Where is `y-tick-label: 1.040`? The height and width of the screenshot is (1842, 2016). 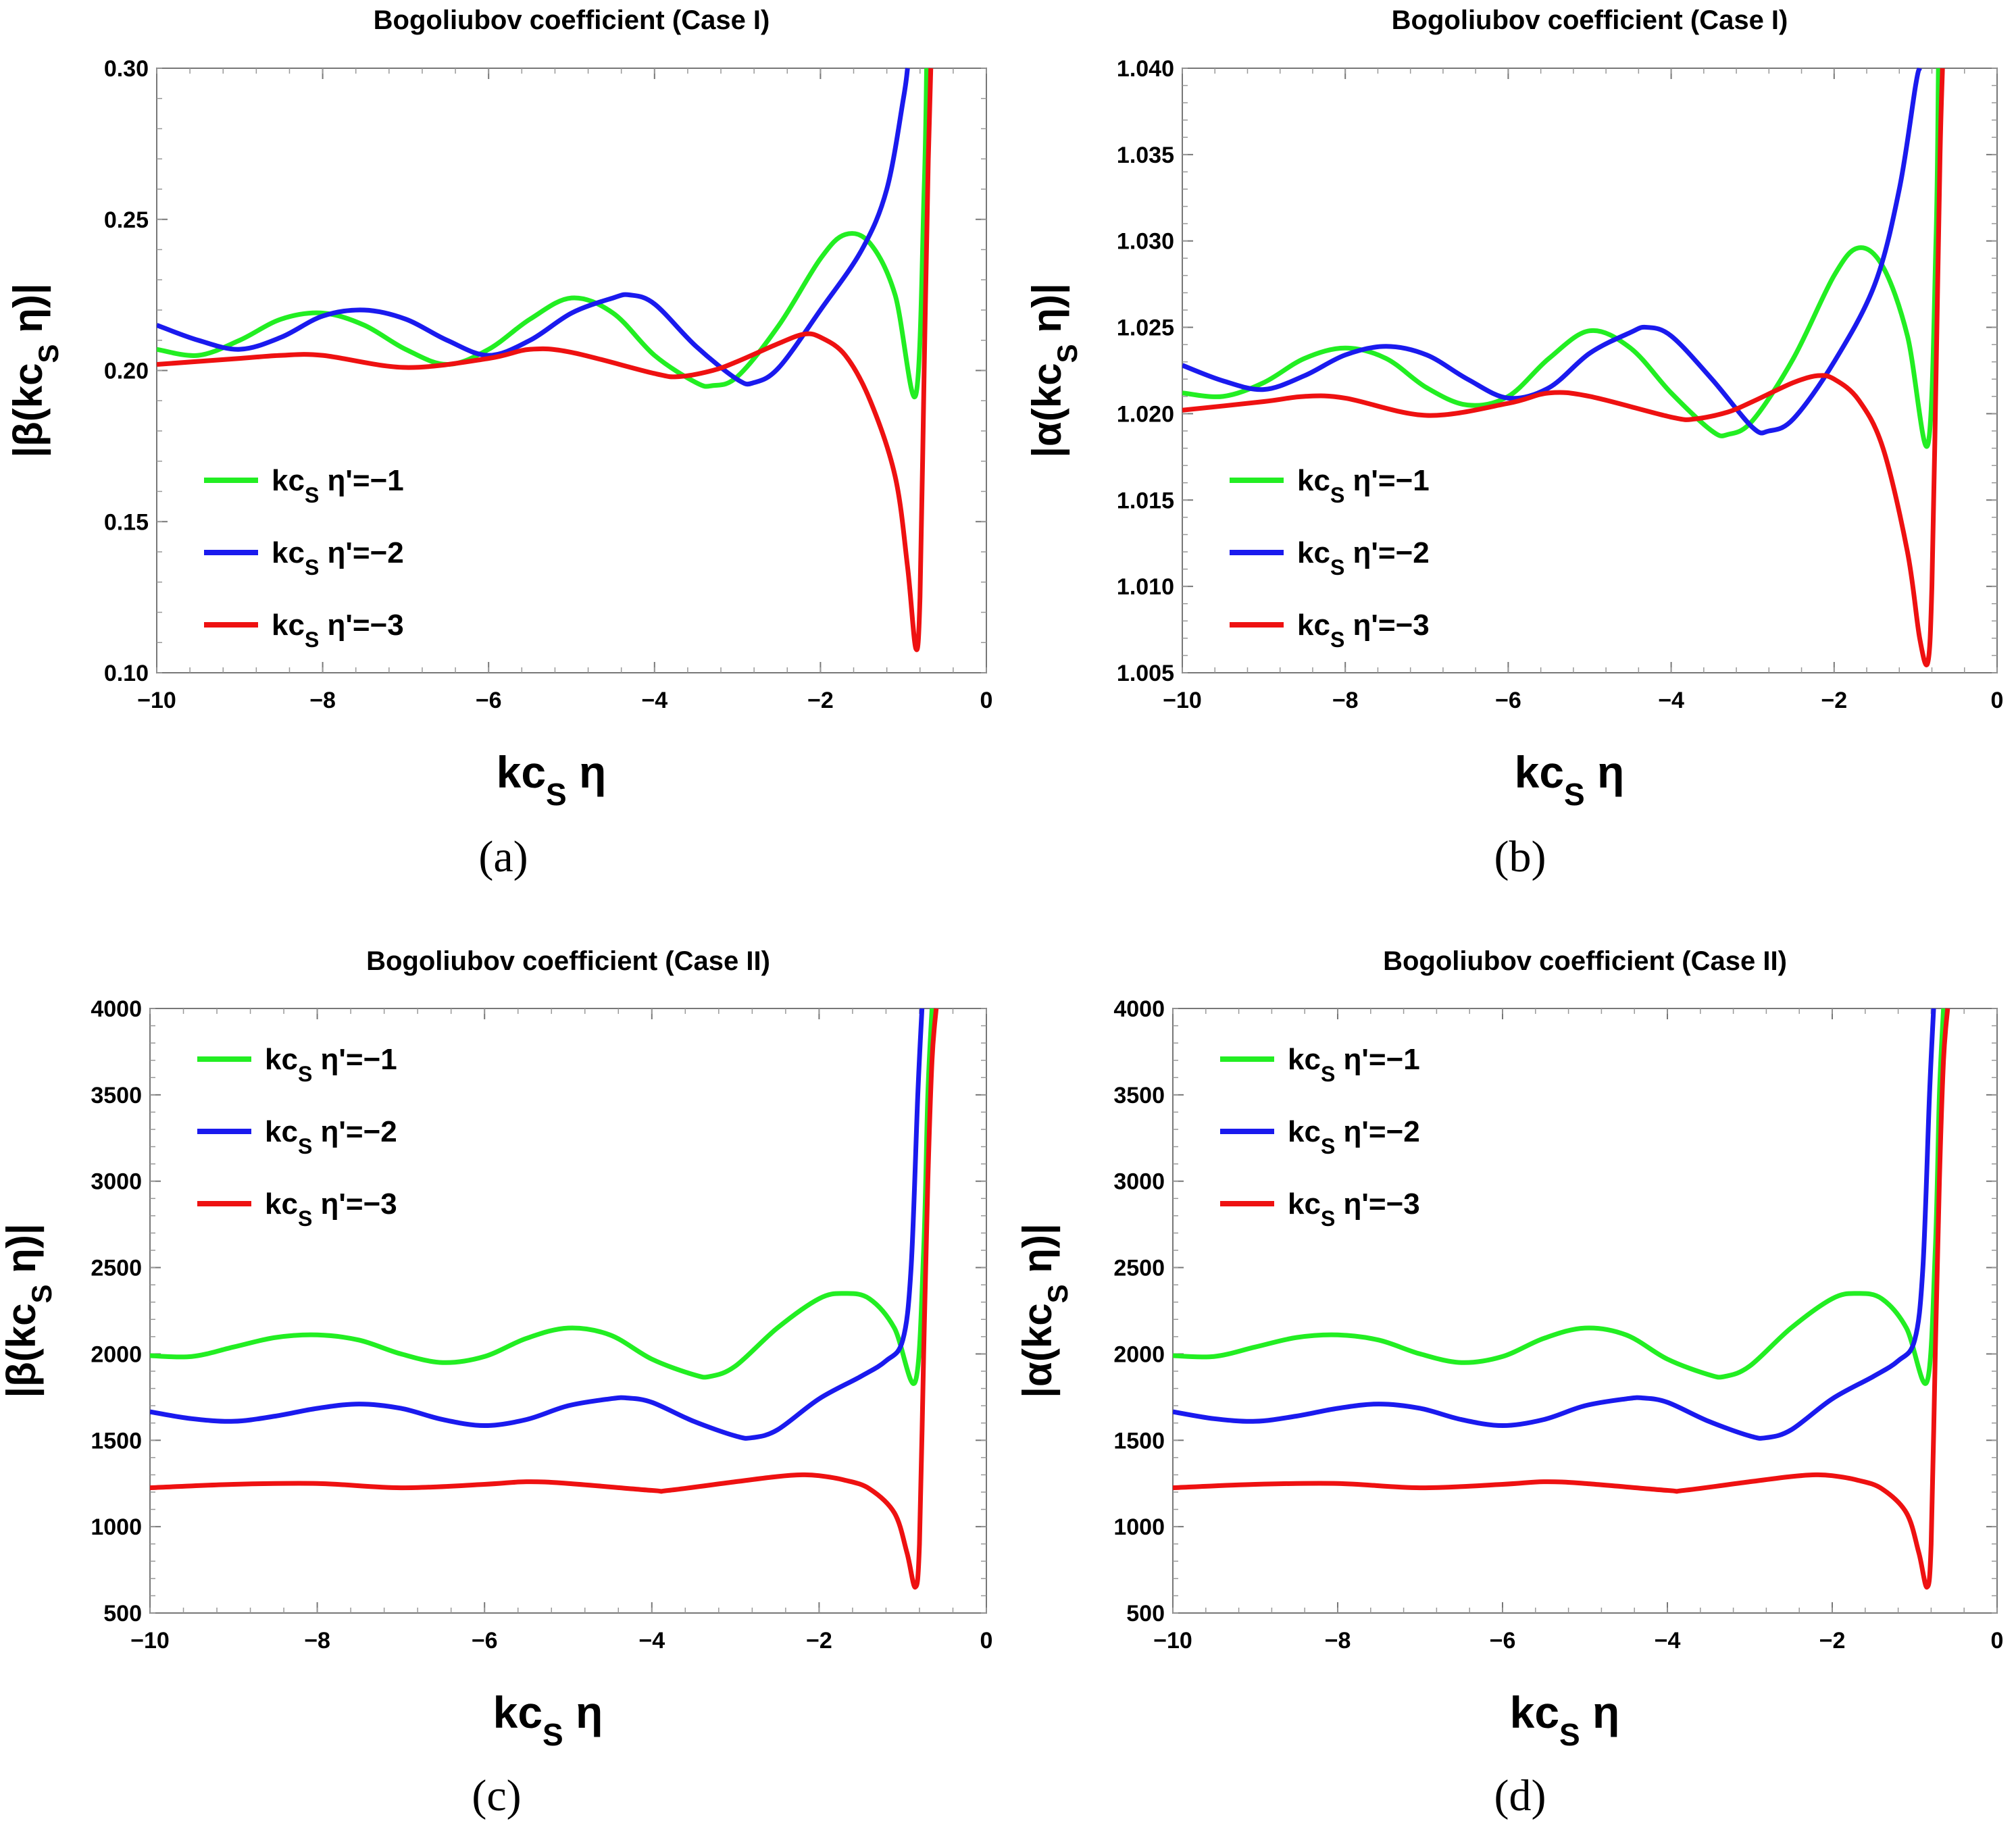
y-tick-label: 1.040 is located at coordinates (1145, 69).